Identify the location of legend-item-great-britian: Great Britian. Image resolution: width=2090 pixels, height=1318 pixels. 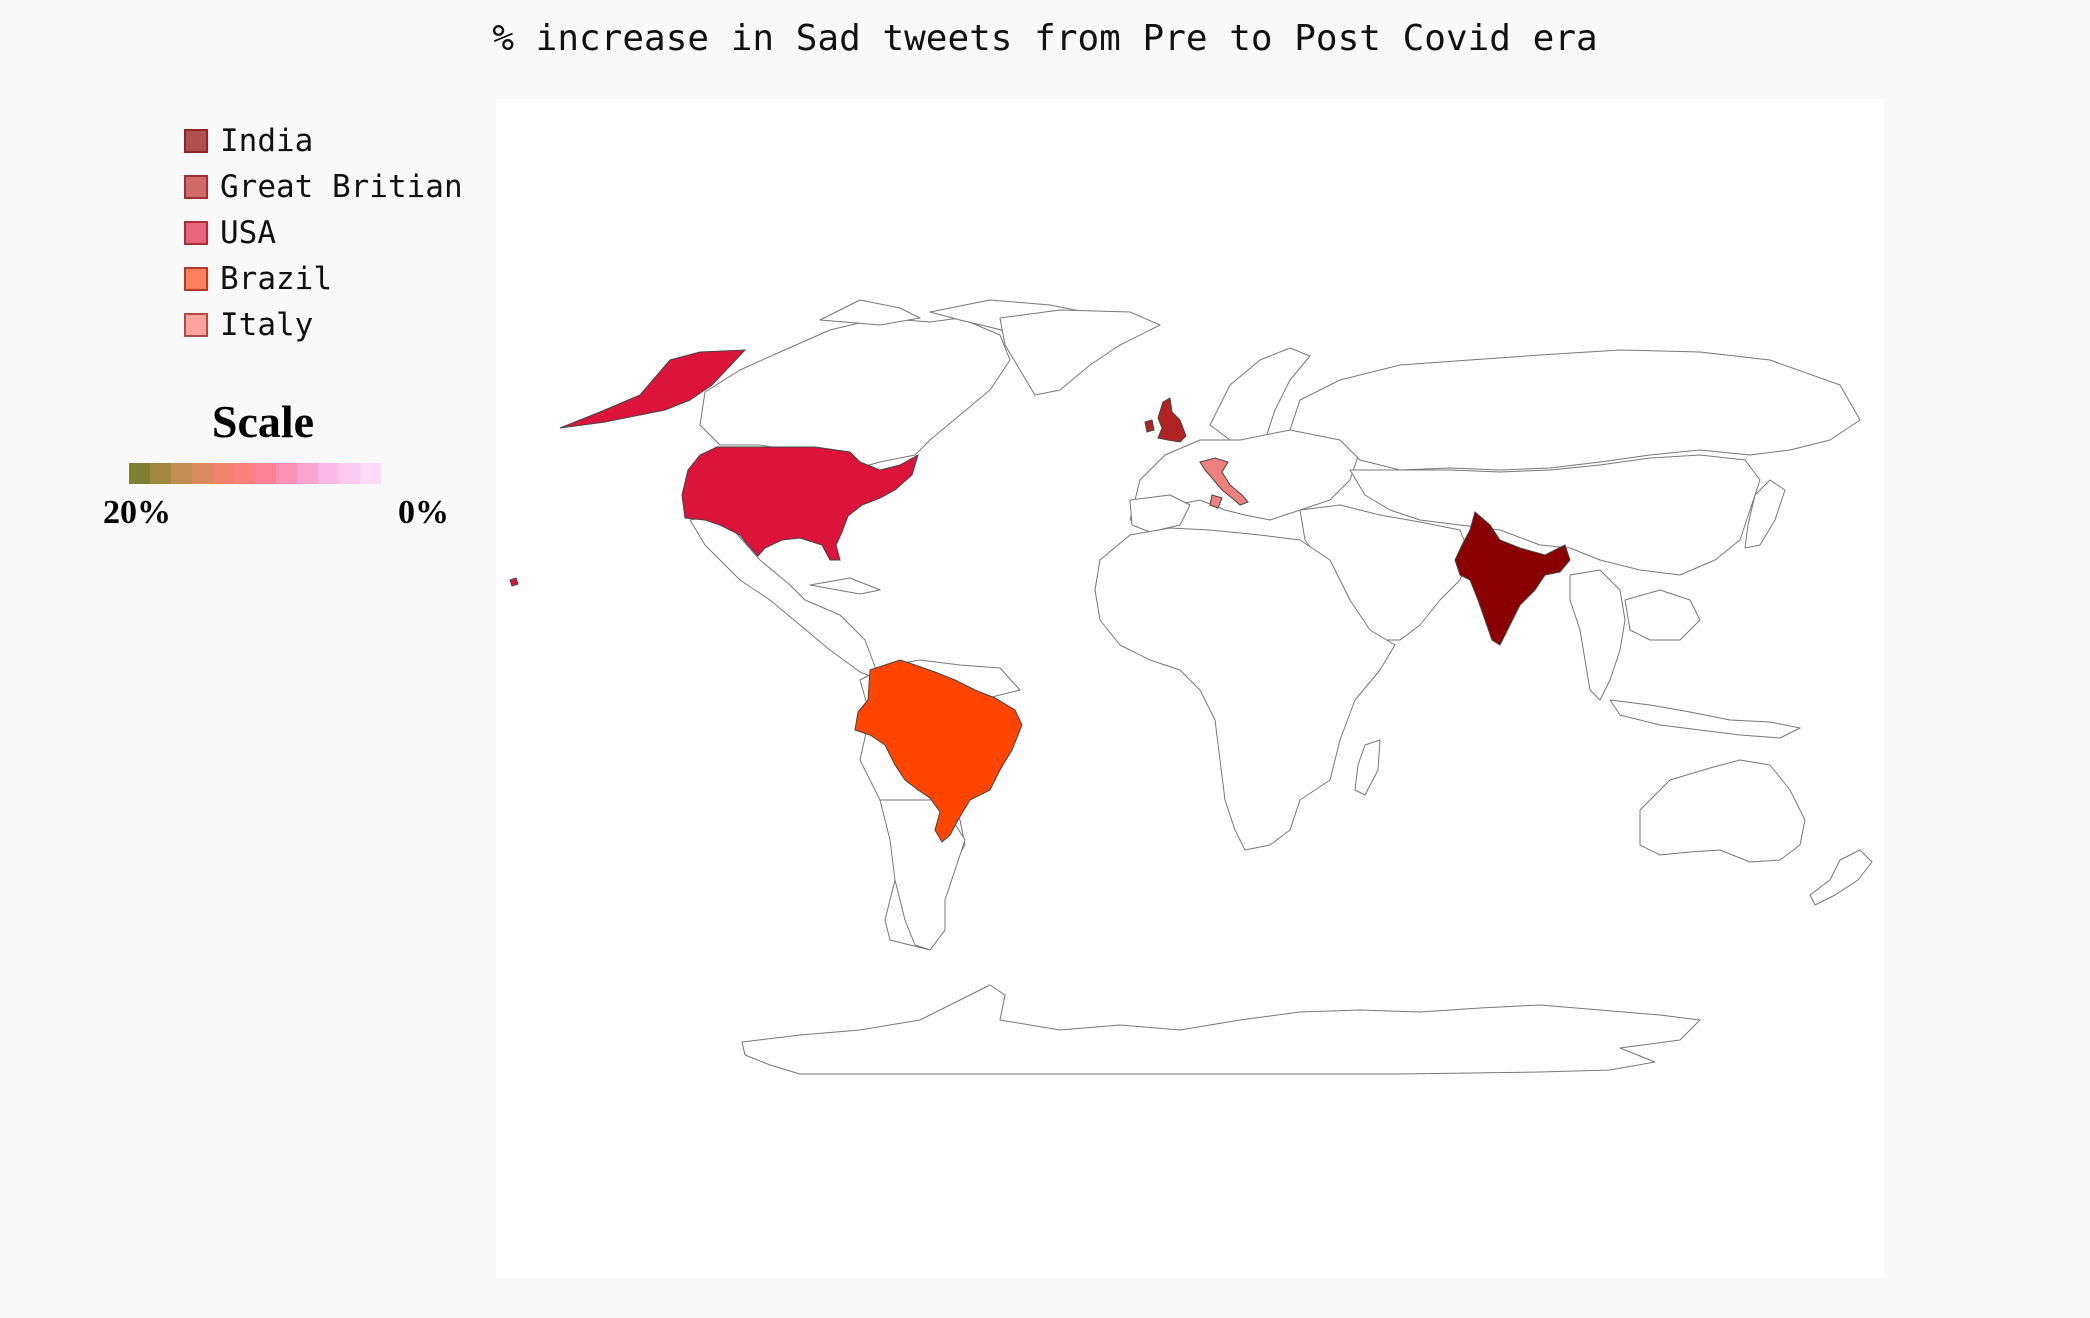
(323, 187).